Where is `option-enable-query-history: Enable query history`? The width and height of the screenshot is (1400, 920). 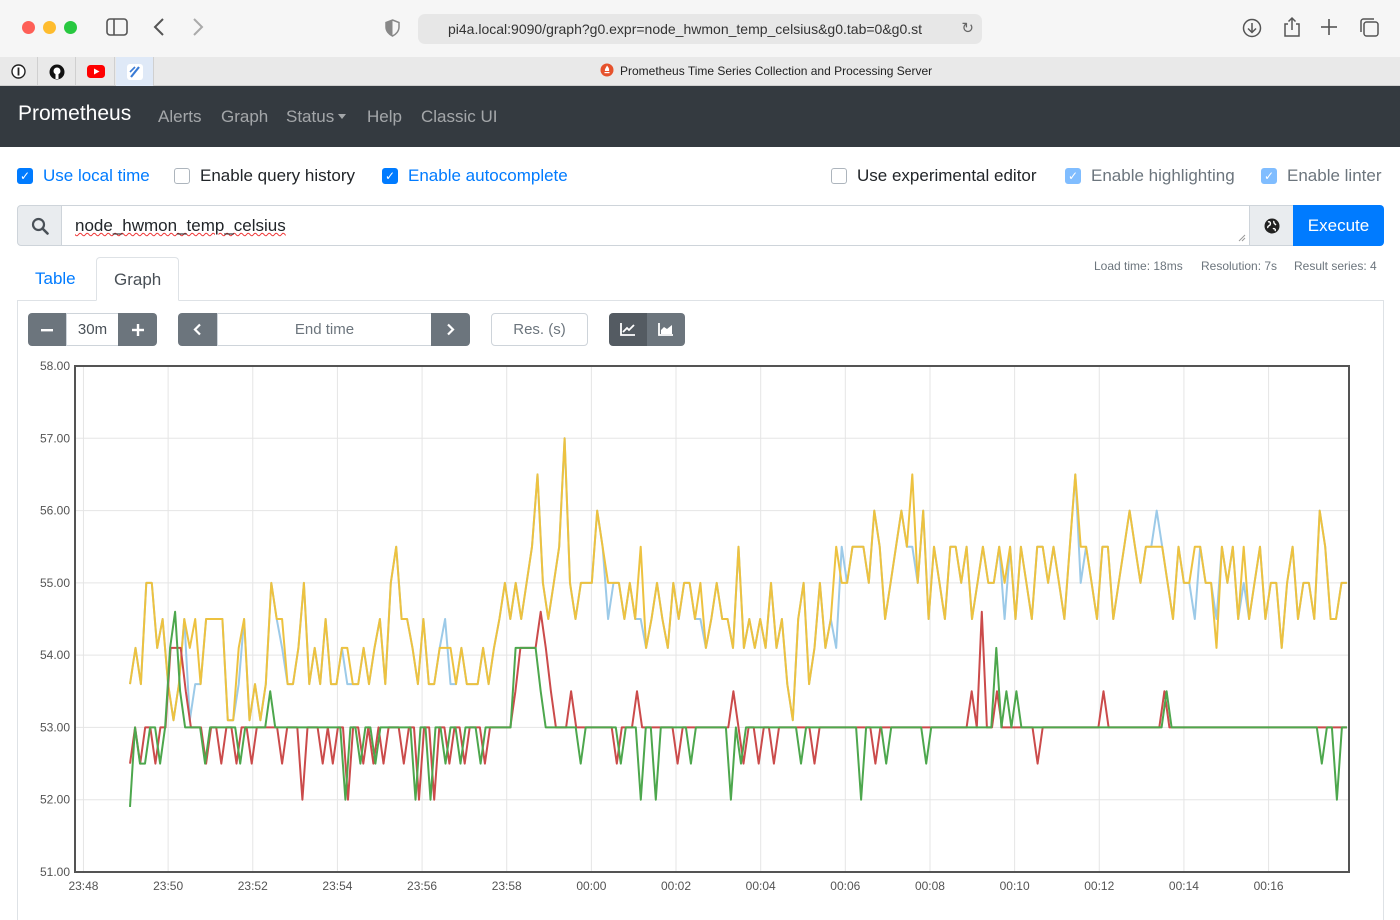 option-enable-query-history: Enable query history is located at coordinates (264, 176).